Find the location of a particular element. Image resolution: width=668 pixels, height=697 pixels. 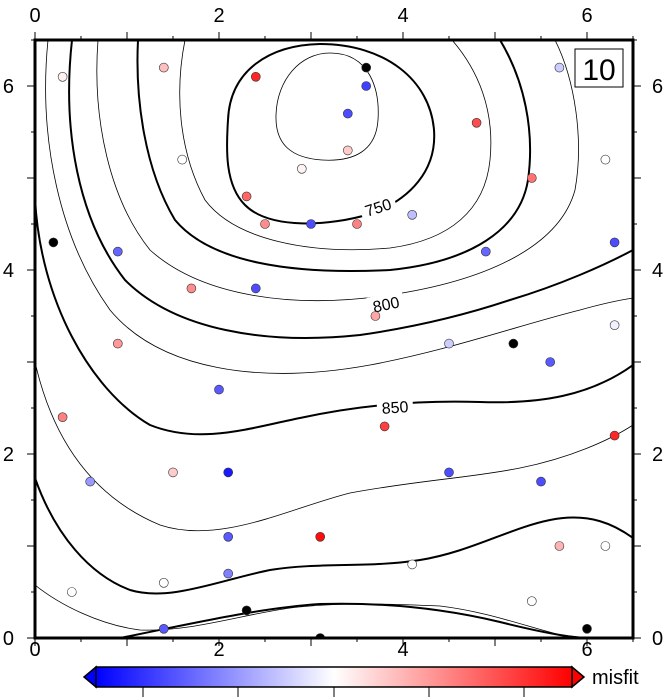

contour-label-800: 800 is located at coordinates (386, 305).